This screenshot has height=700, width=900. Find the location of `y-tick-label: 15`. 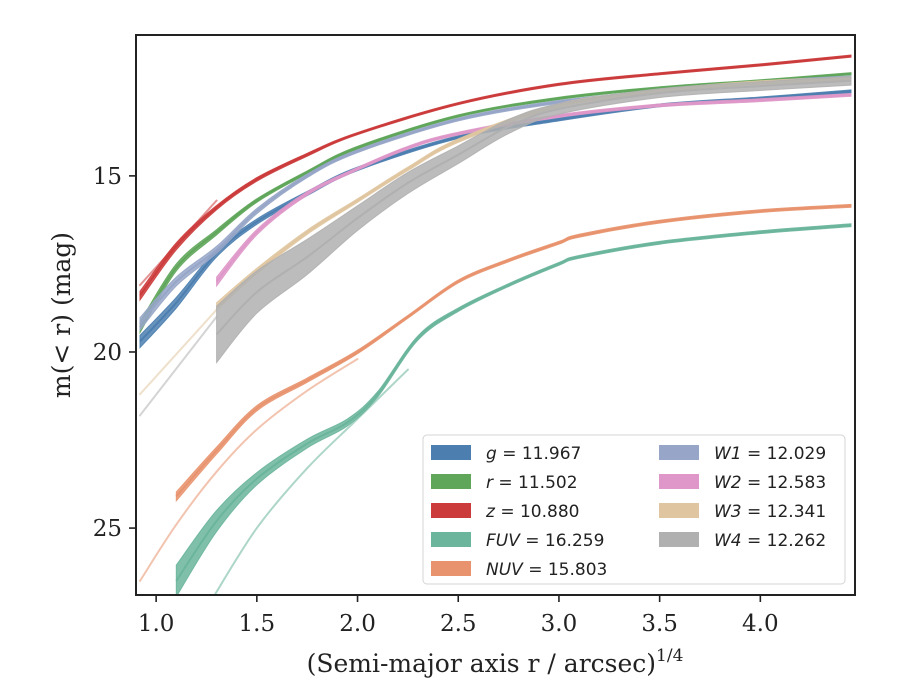

y-tick-label: 15 is located at coordinates (107, 177).